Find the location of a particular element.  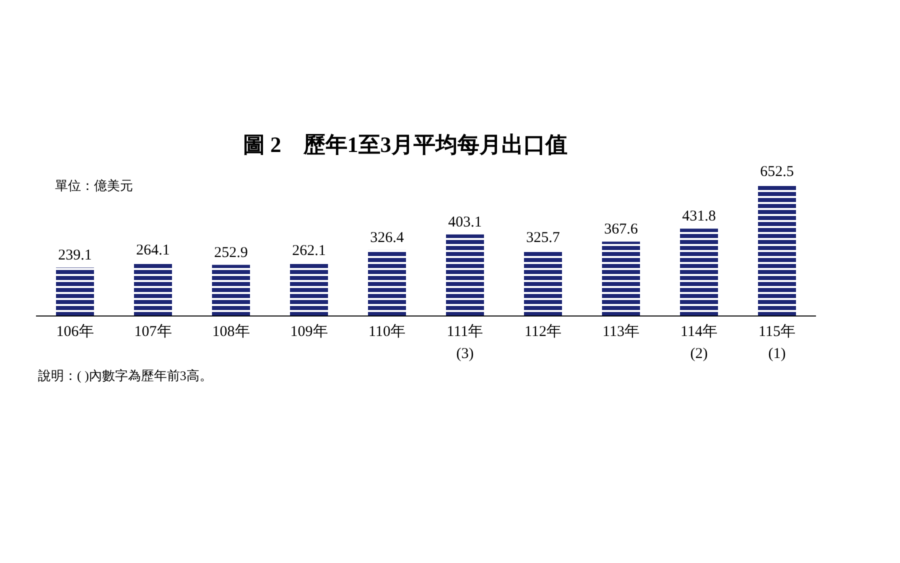

x-tick-label: 110年 is located at coordinates (387, 331).